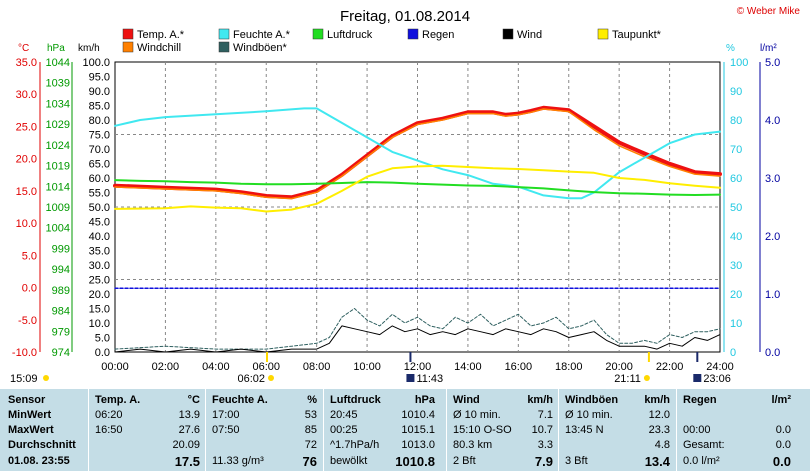 This screenshot has height=471, width=810. Describe the element at coordinates (216, 367) in the screenshot. I see `x-tick-label: 04:00` at that location.